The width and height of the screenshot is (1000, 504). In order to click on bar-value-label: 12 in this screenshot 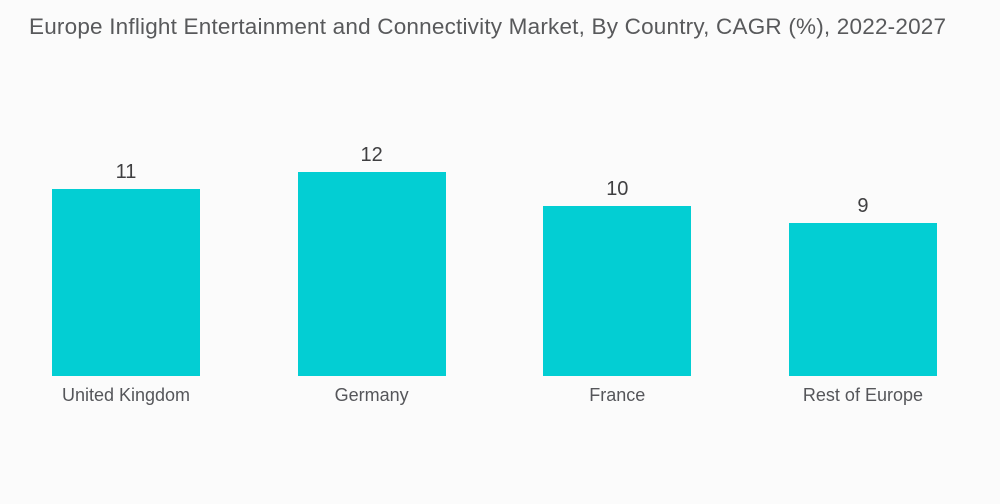, I will do `click(371, 155)`.